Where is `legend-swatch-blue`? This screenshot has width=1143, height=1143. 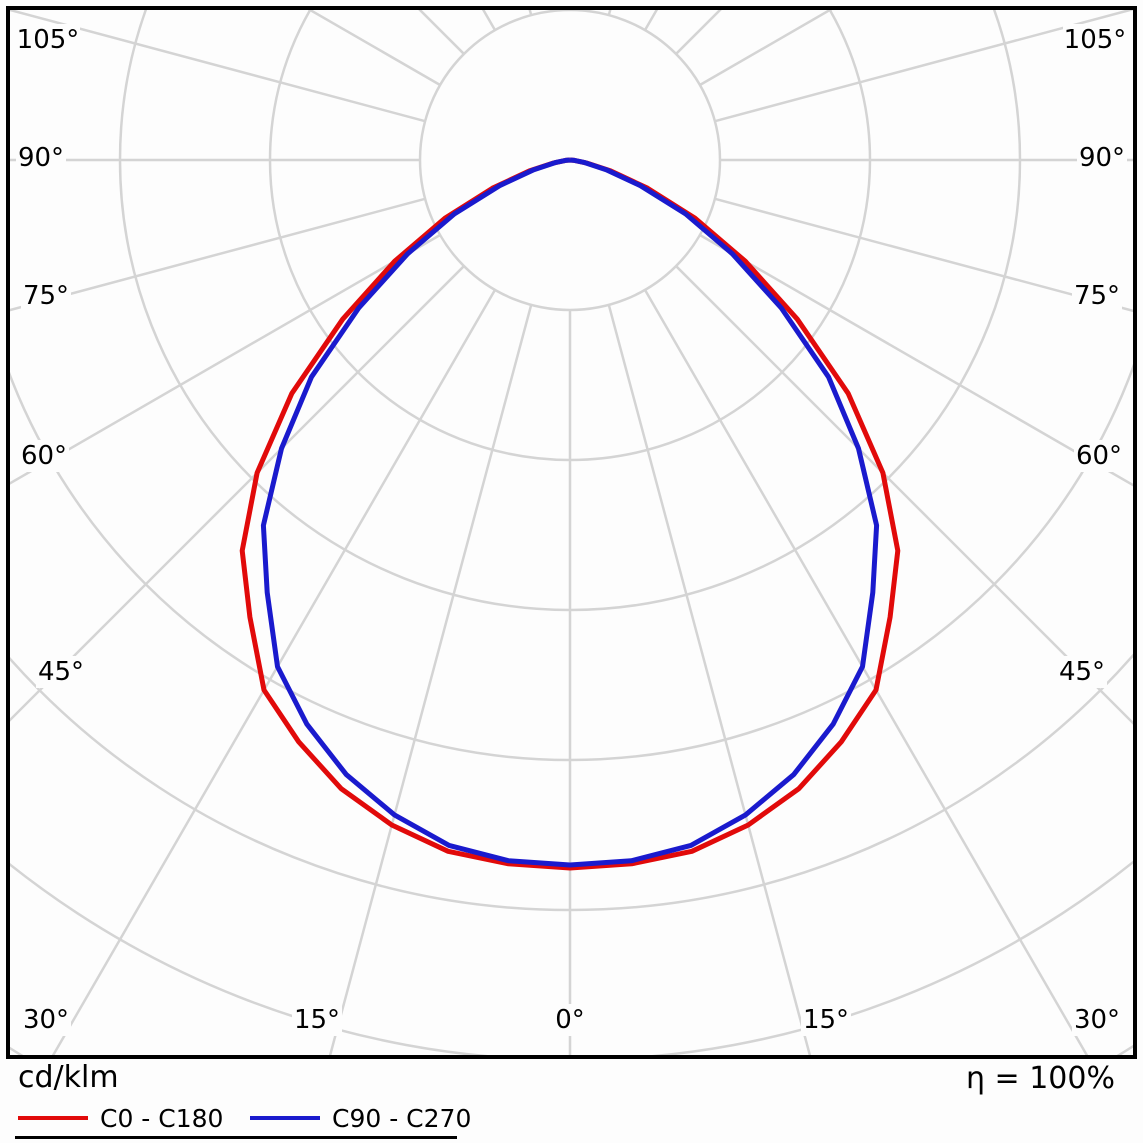
legend-swatch-blue is located at coordinates (285, 1118).